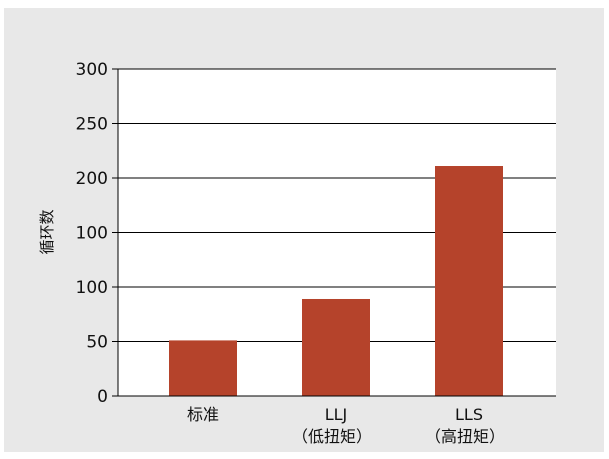  Describe the element at coordinates (92, 70) in the screenshot. I see `y-tick-label: 300` at that location.